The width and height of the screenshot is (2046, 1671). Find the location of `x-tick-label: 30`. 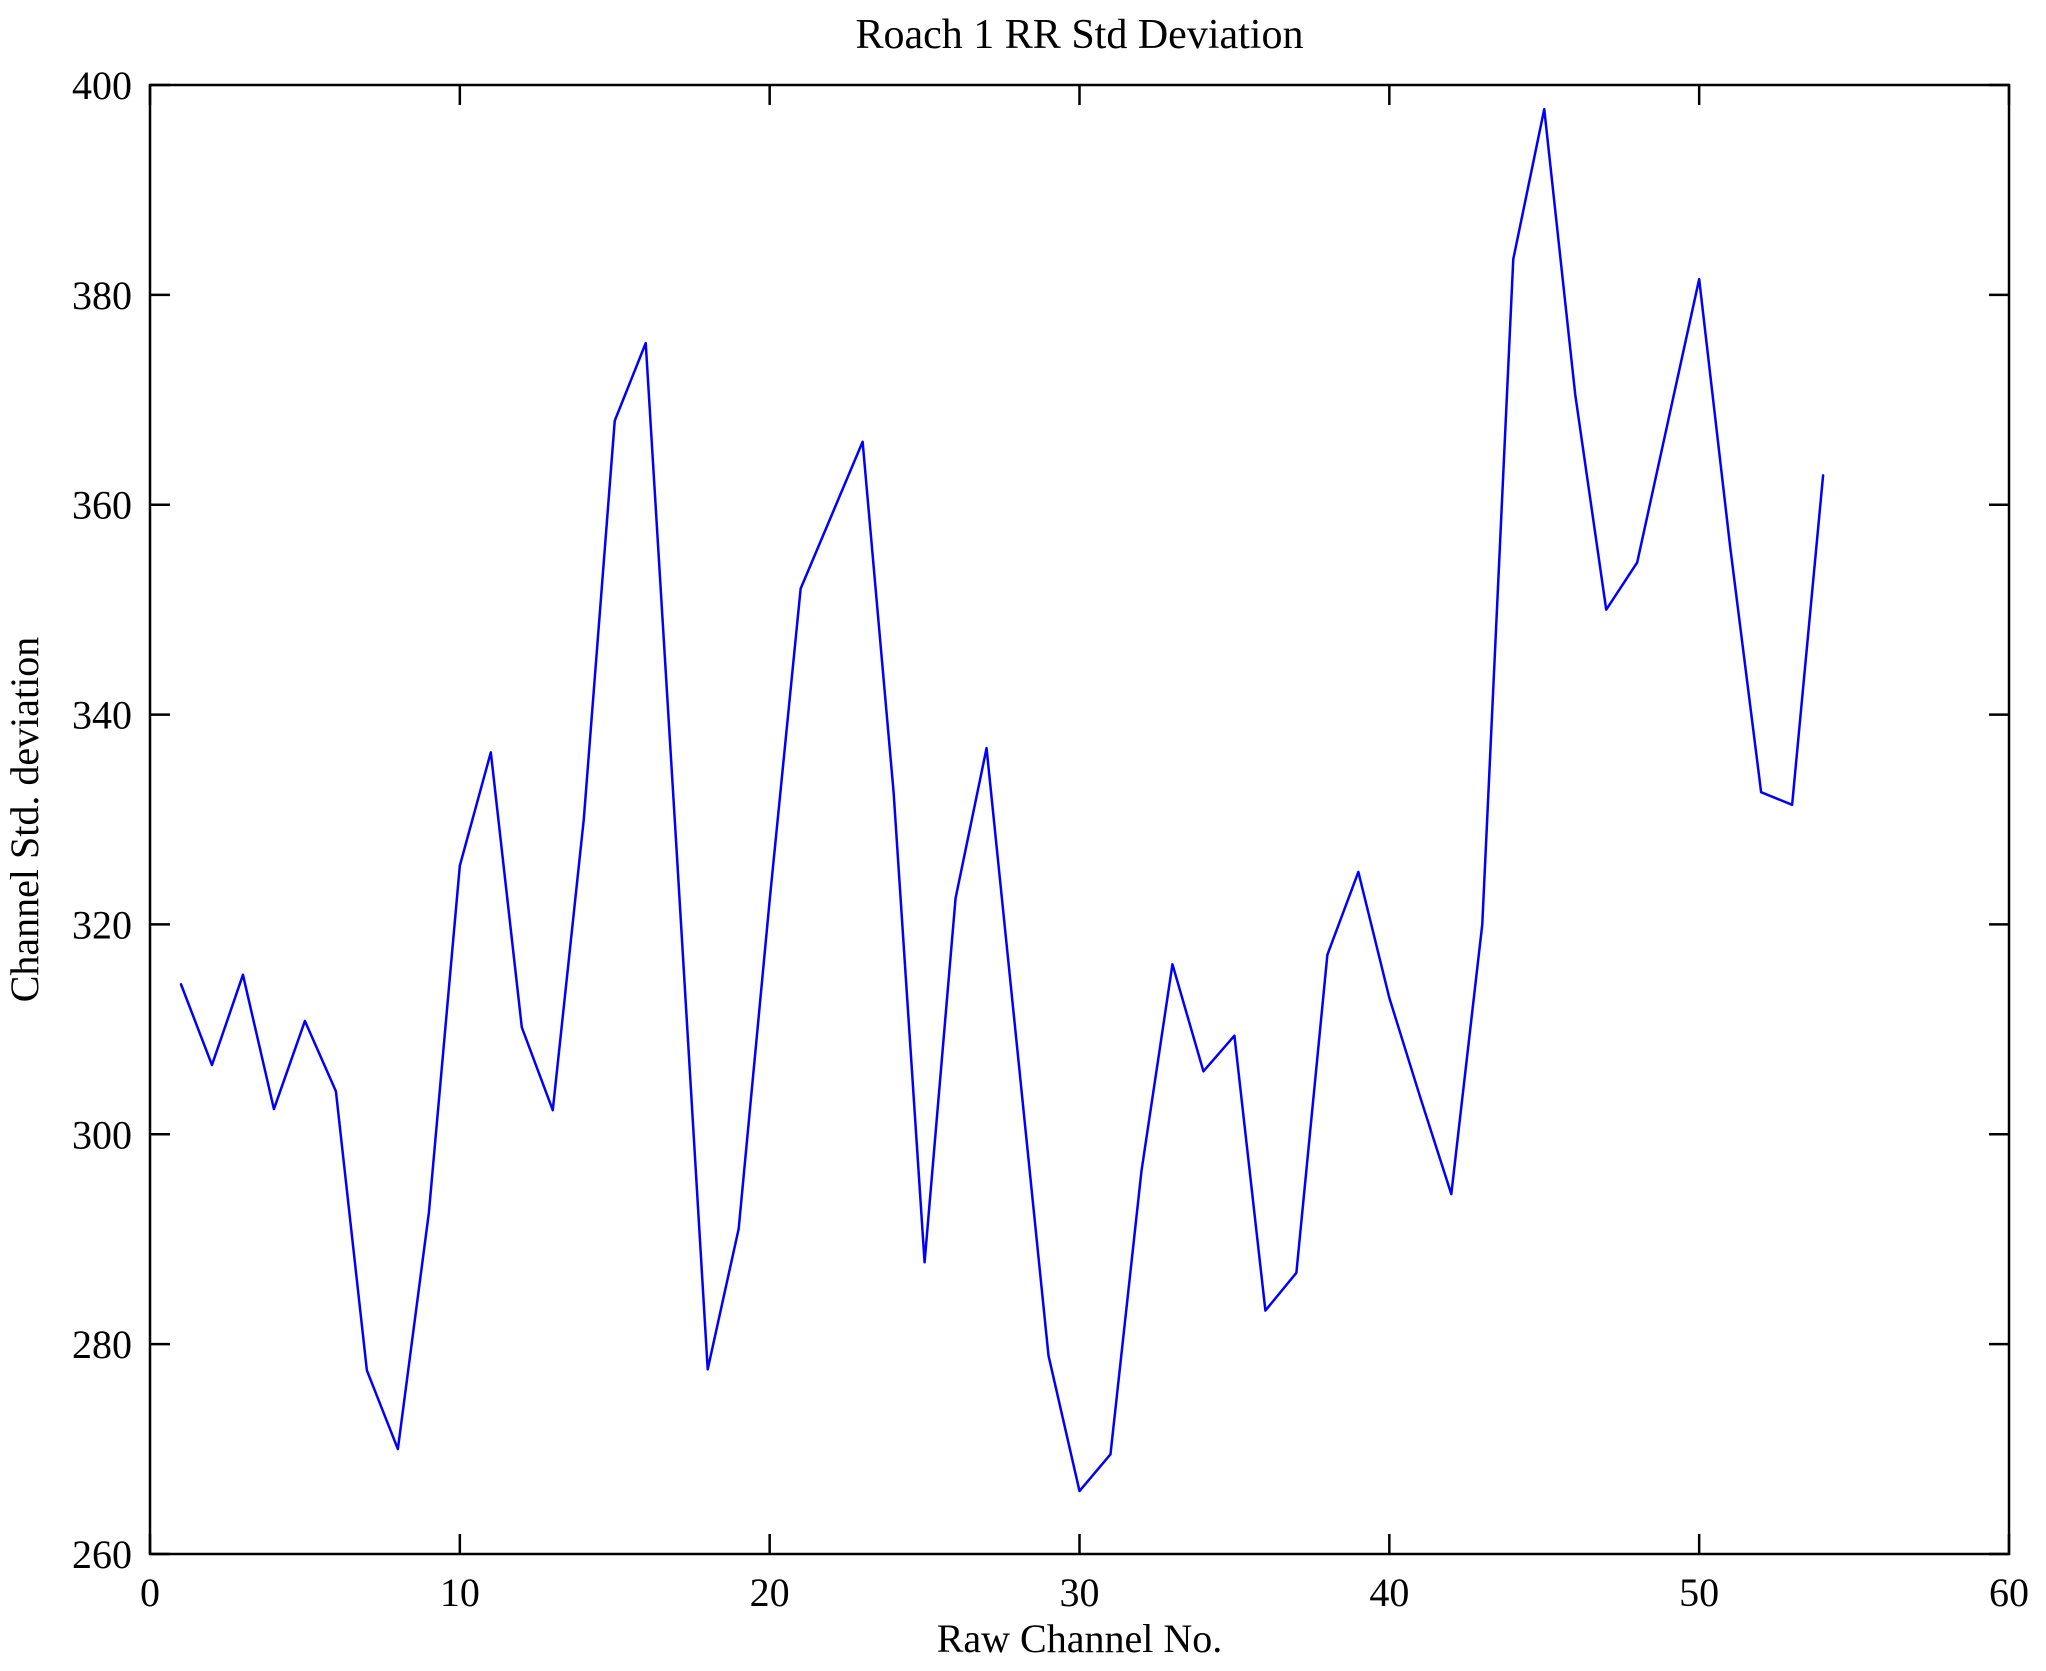

x-tick-label: 30 is located at coordinates (1080, 1592).